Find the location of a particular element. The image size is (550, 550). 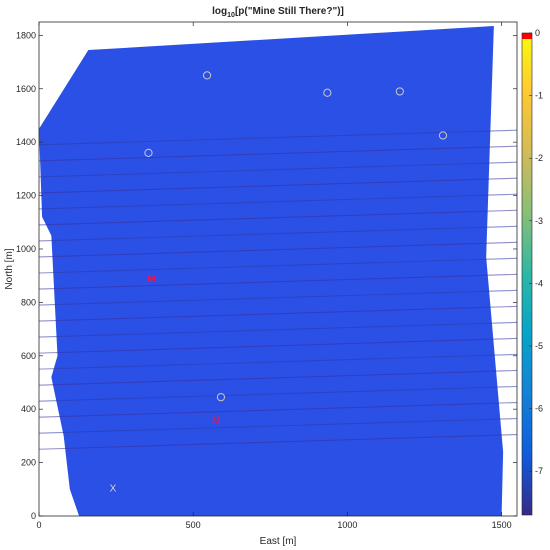

colorbar-tick-label: -4 is located at coordinates (539, 283).